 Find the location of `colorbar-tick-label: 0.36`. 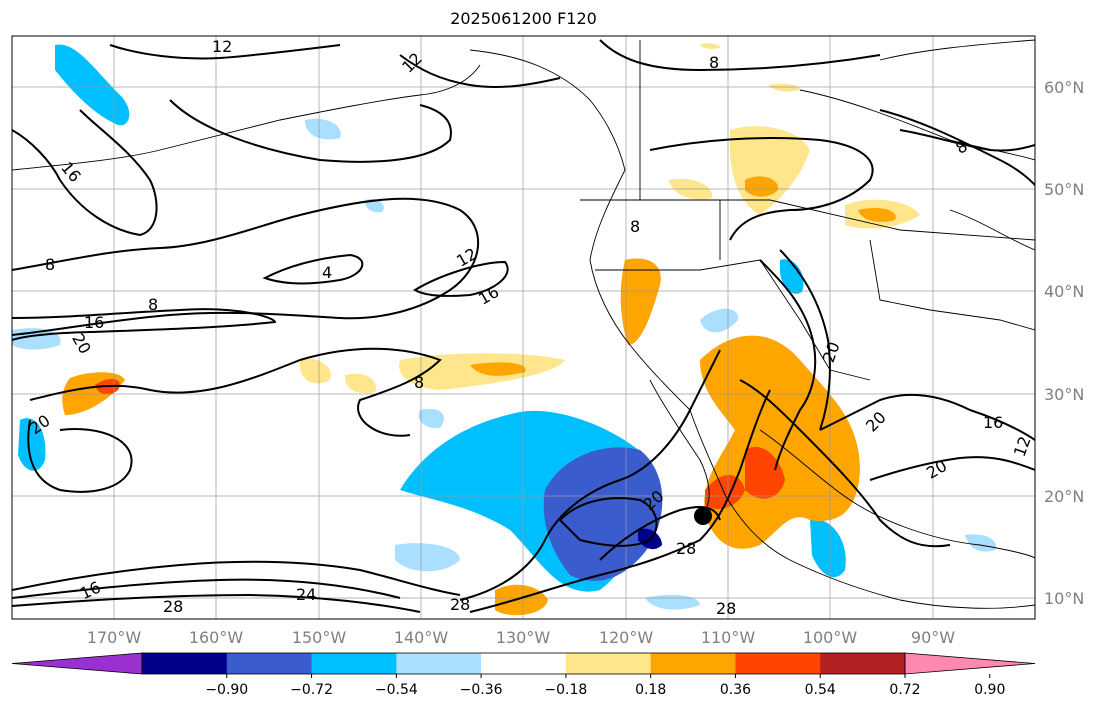

colorbar-tick-label: 0.36 is located at coordinates (735, 690).